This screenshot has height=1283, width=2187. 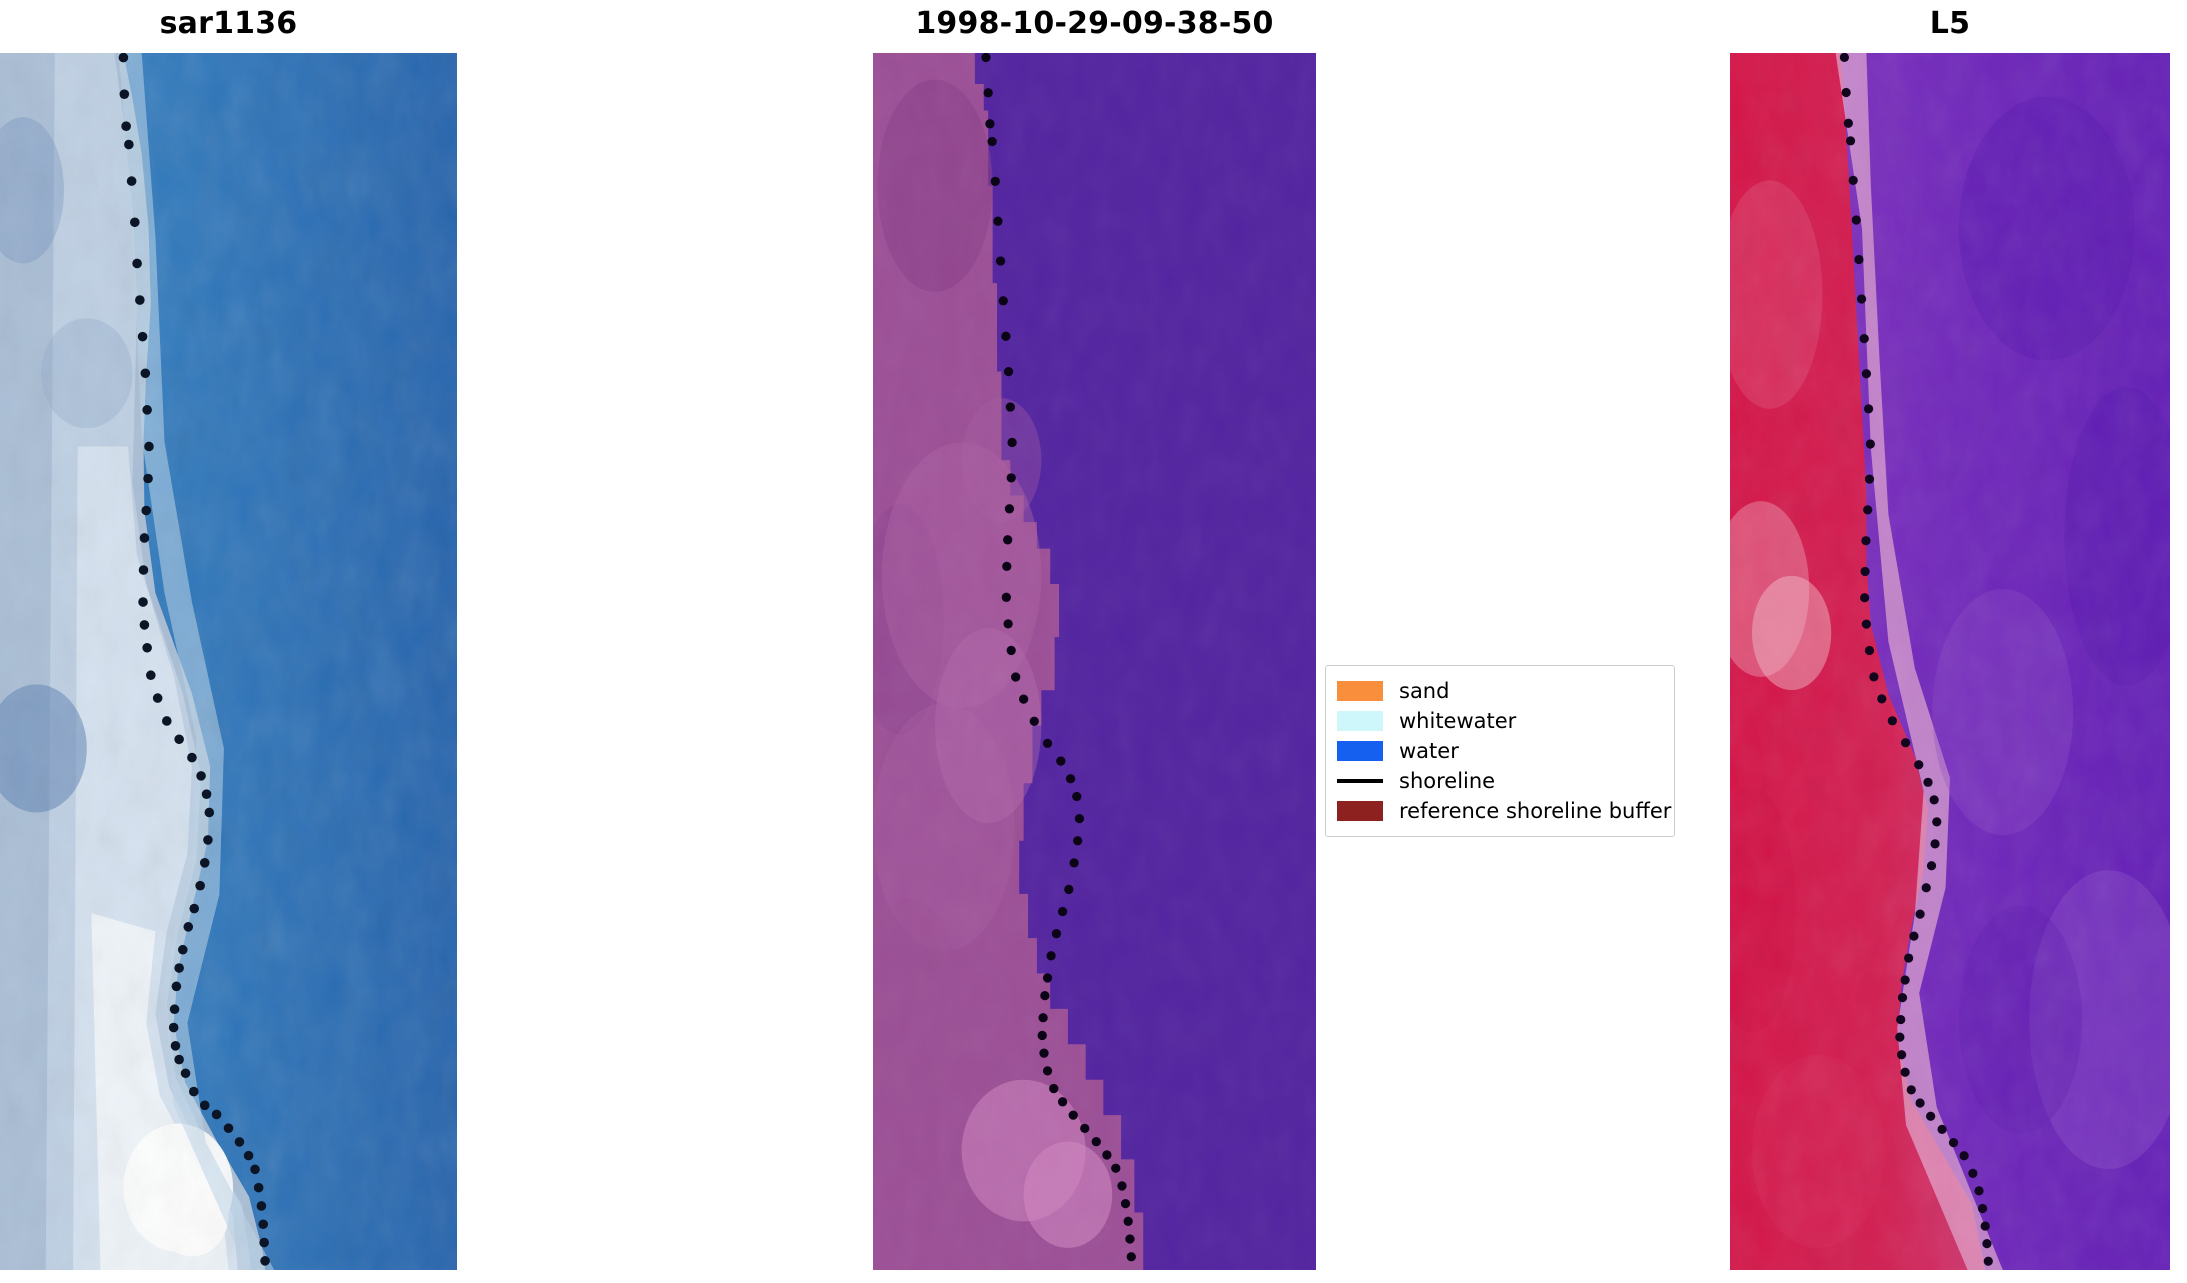 I want to click on legend-label-shoreline: shoreline, so click(x=1447, y=780).